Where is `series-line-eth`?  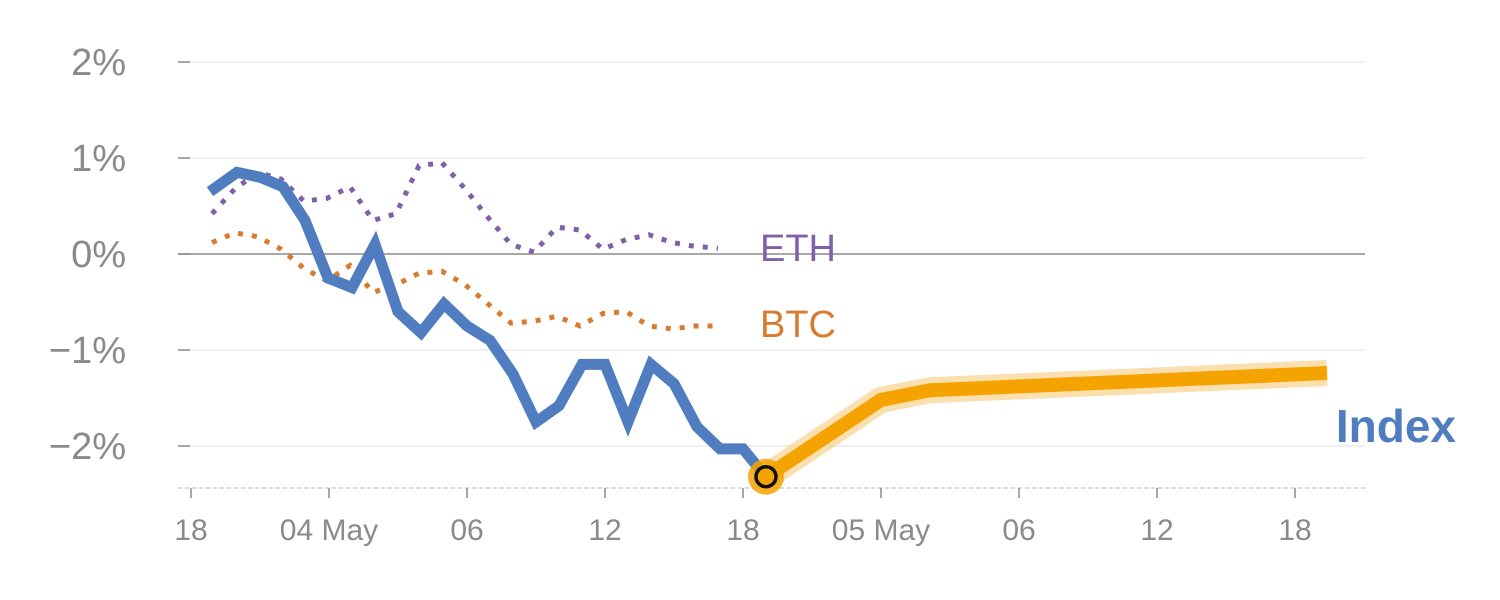 series-line-eth is located at coordinates (464, 207).